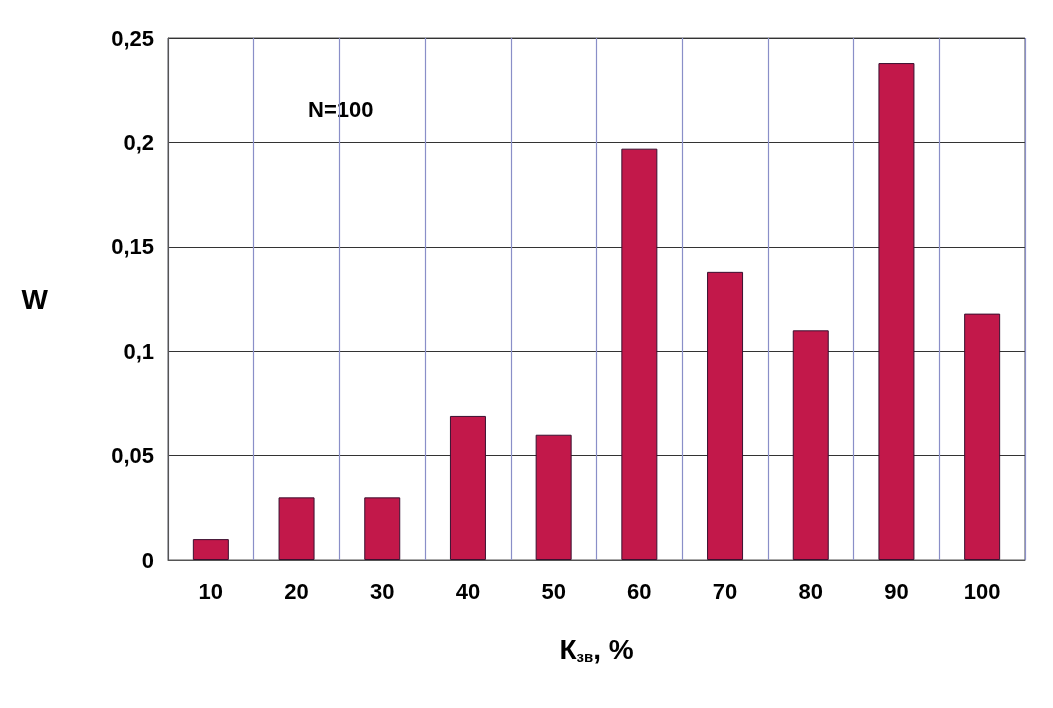 Image resolution: width=1053 pixels, height=708 pixels. I want to click on y-tick-label: 0,25, so click(132, 38).